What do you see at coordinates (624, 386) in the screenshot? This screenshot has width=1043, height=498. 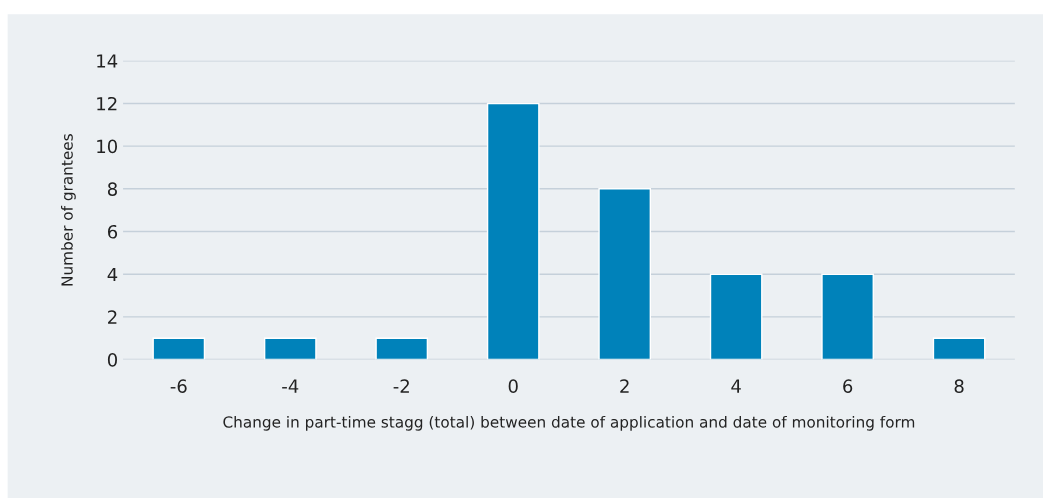 I see `x-tick-label: 2` at bounding box center [624, 386].